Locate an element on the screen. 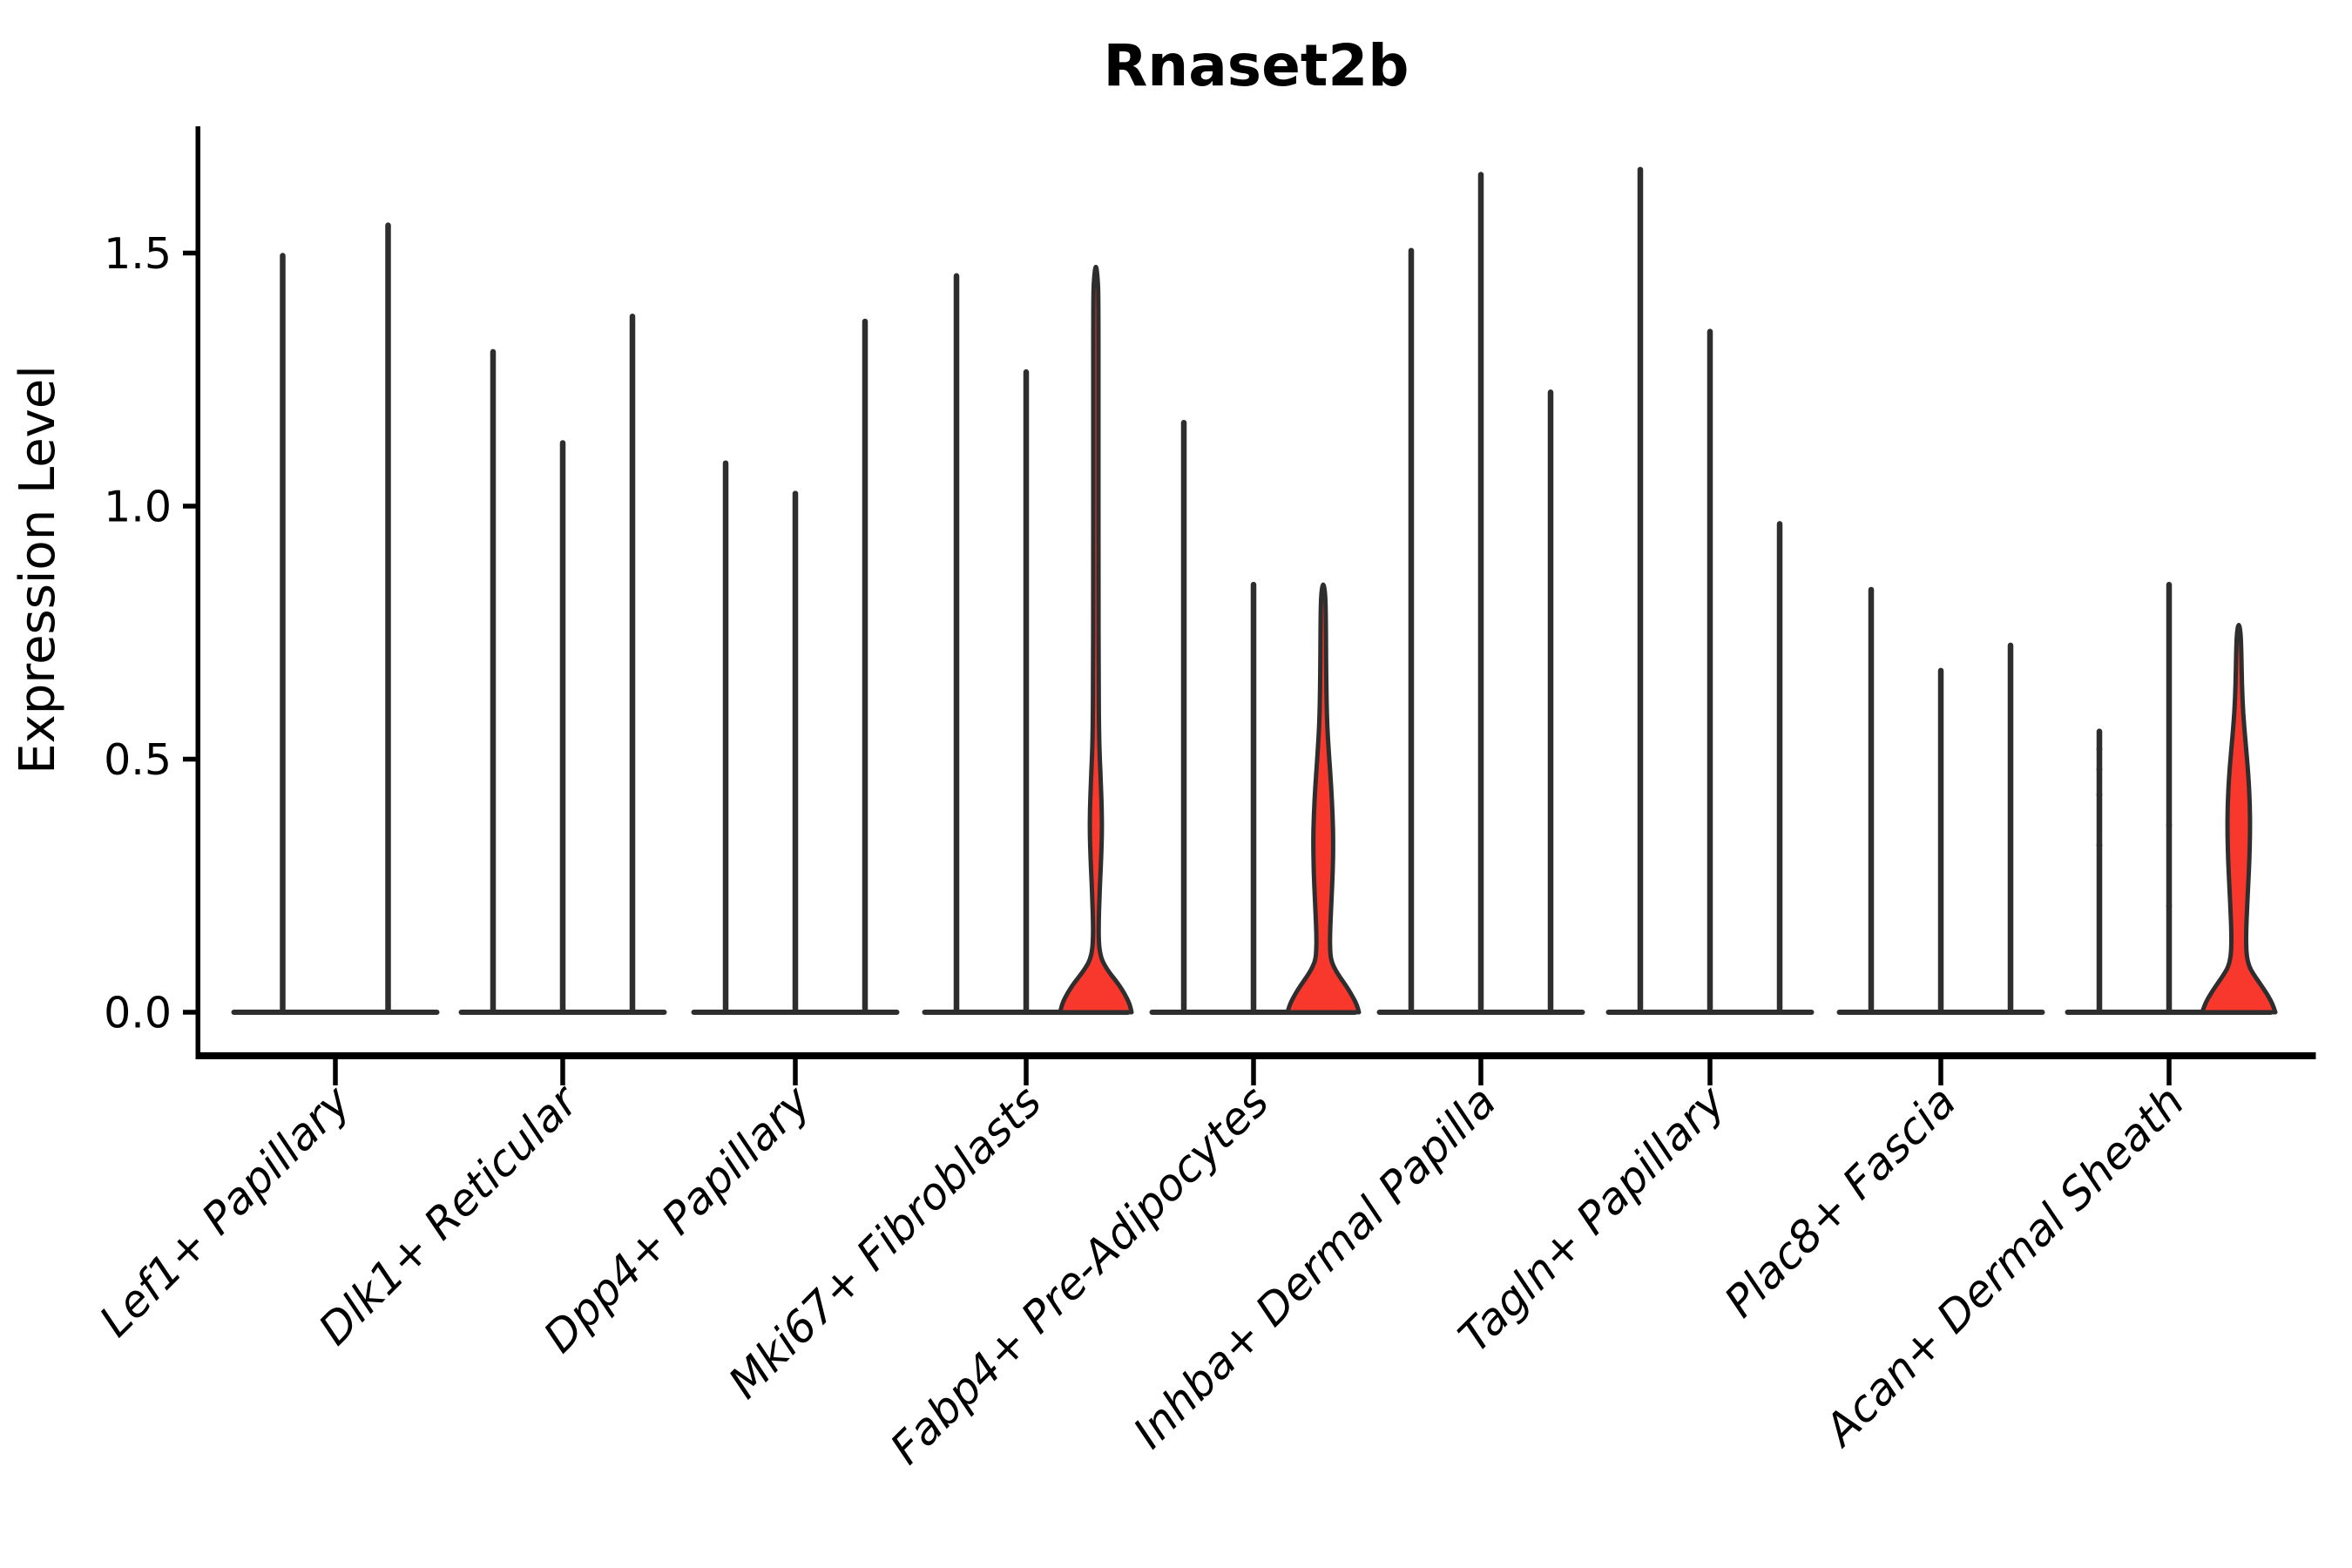 The width and height of the screenshot is (2352, 1568). y-tick-label: 0.5 is located at coordinates (138, 760).